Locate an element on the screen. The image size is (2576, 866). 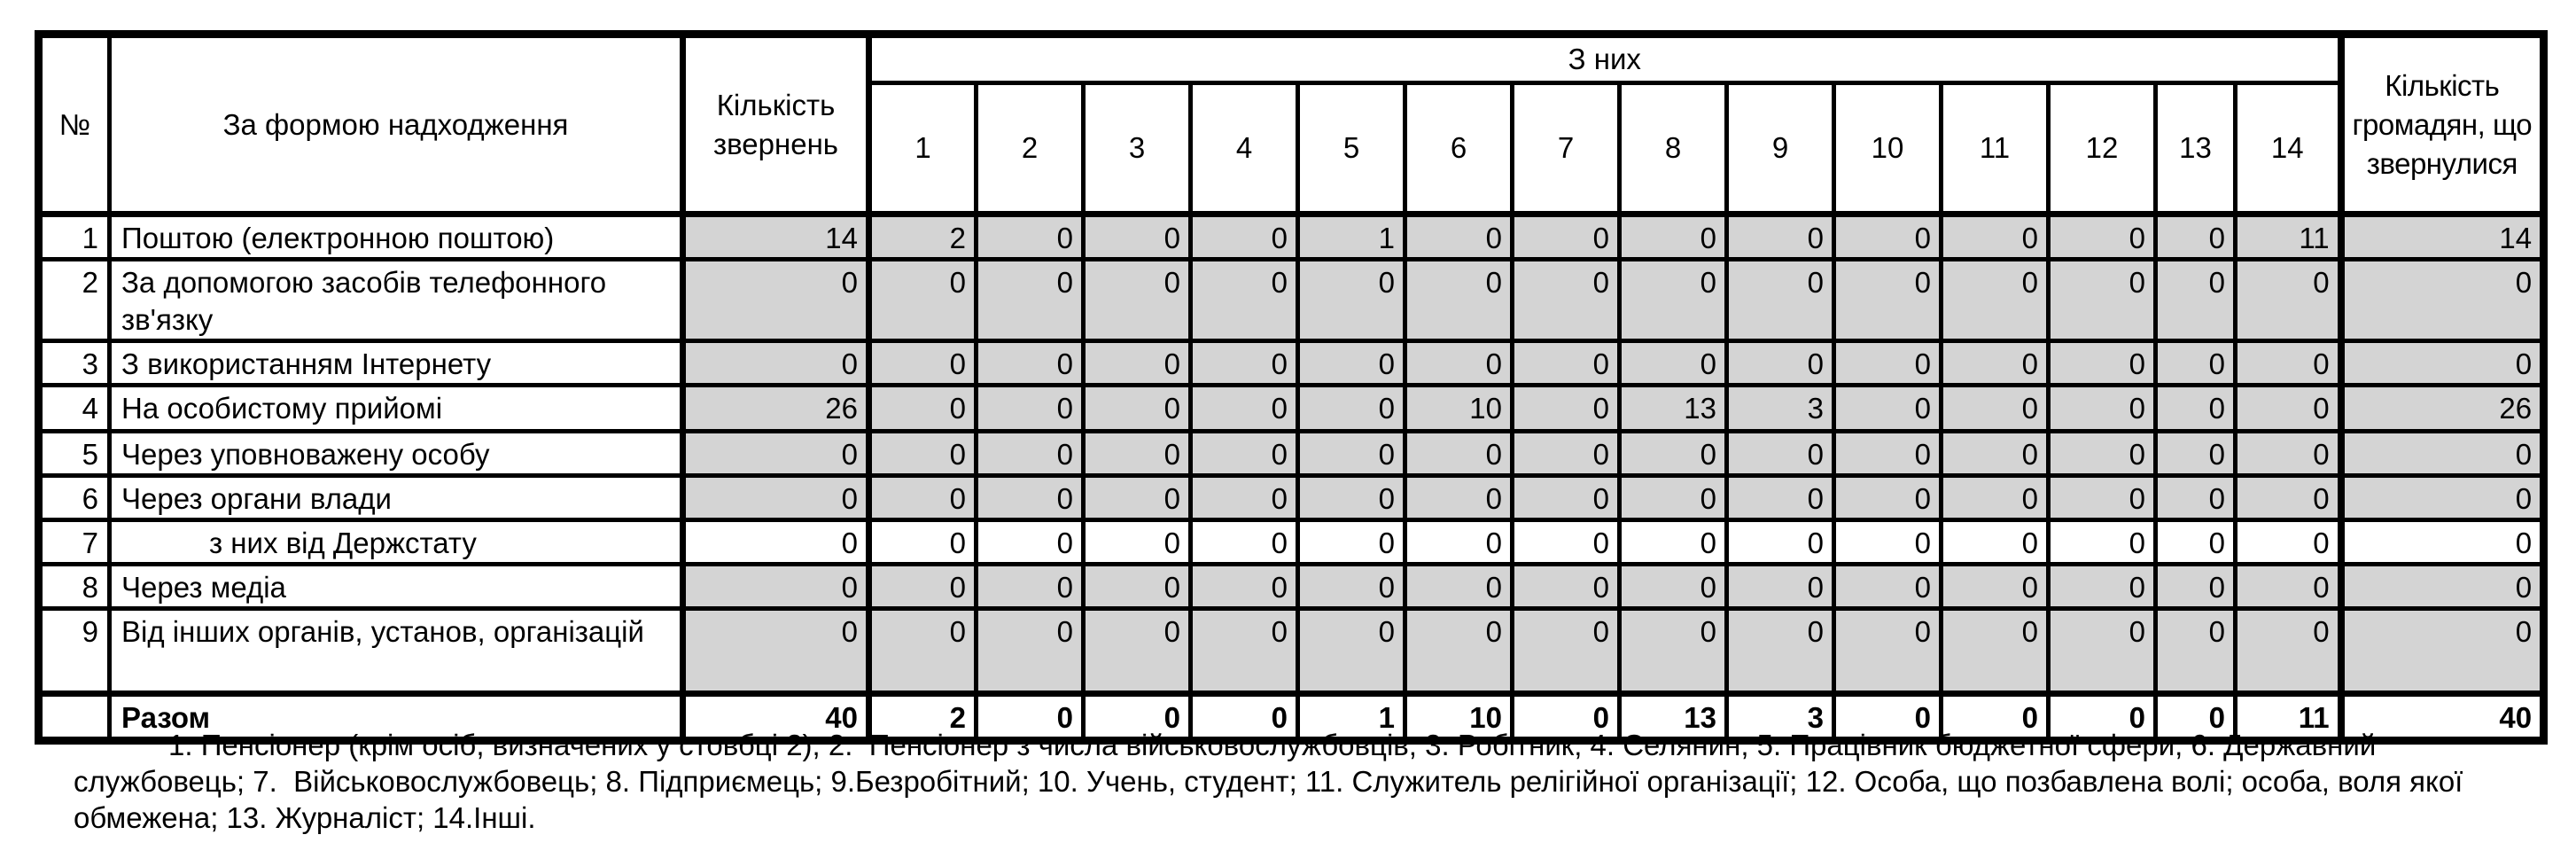
row-citizens-cell: 26 is located at coordinates (2443, 408).